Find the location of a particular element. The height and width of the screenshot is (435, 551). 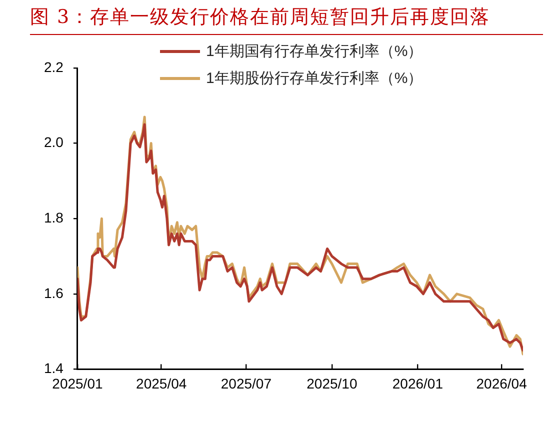

y-tick-label: 1.6 is located at coordinates (54, 292).